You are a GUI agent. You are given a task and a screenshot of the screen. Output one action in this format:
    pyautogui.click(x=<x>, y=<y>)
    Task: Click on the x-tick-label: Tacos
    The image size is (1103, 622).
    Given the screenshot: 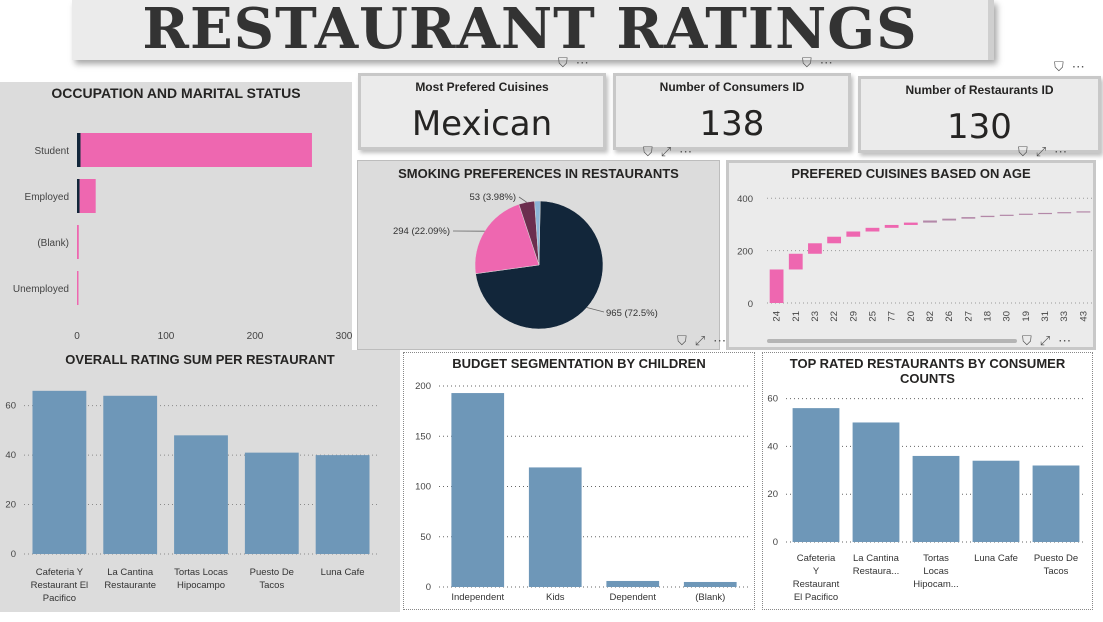 What is the action you would take?
    pyautogui.click(x=271, y=585)
    